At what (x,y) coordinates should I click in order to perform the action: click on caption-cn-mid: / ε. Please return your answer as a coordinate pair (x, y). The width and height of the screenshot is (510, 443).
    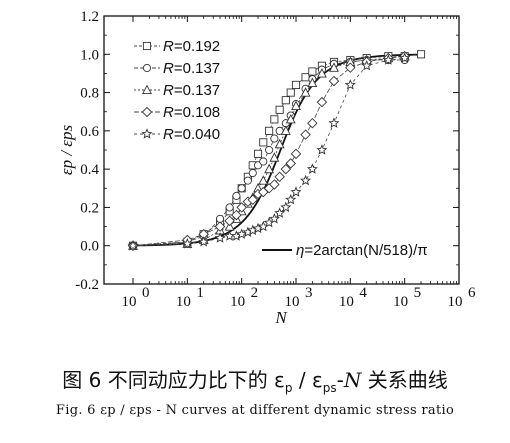
    Looking at the image, I should click on (307, 380).